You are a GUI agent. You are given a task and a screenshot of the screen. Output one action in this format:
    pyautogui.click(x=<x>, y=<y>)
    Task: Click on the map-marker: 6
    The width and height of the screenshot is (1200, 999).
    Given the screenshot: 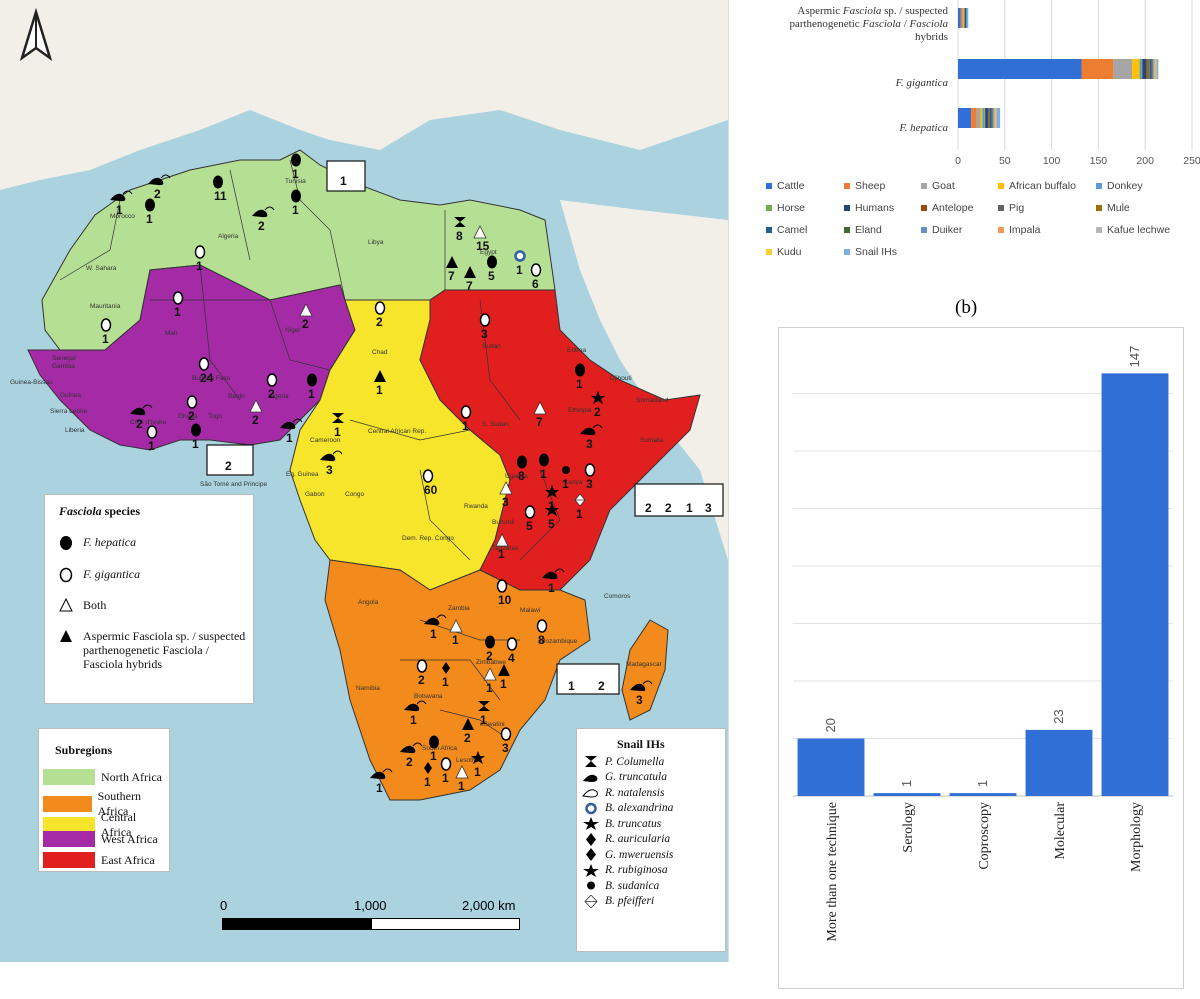 What is the action you would take?
    pyautogui.click(x=536, y=277)
    